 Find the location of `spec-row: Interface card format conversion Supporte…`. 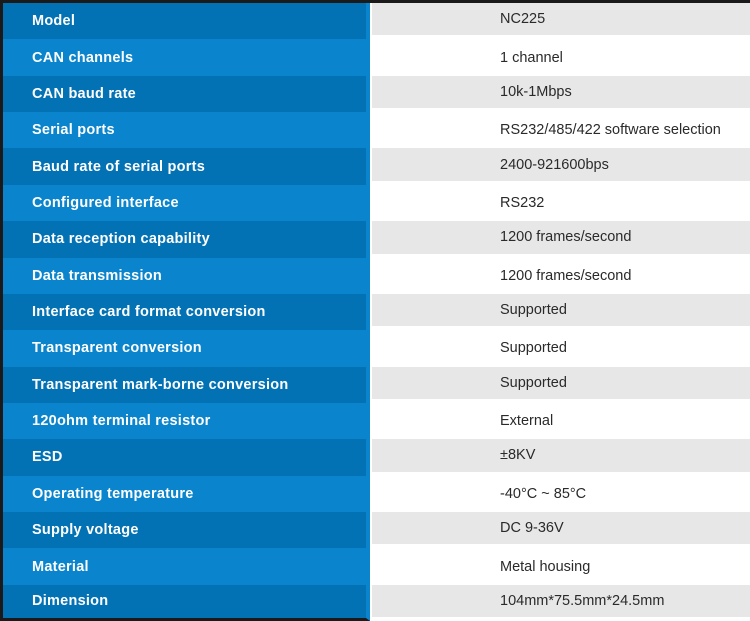

spec-row: Interface card format conversion Supporte… is located at coordinates (376, 312).